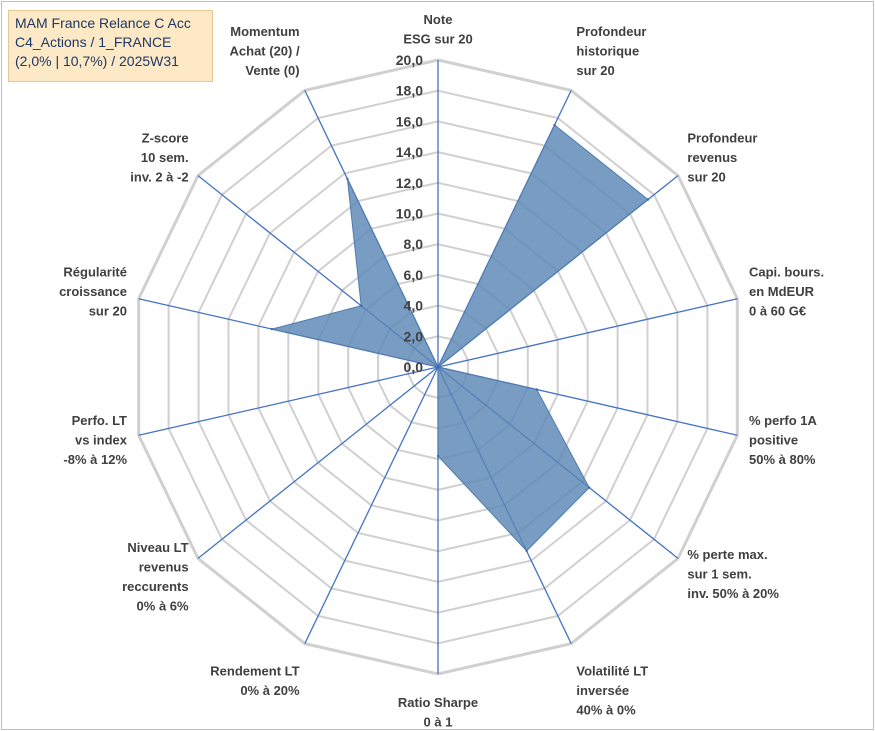 The width and height of the screenshot is (875, 731). I want to click on tick-label: 18,0, so click(409, 91).